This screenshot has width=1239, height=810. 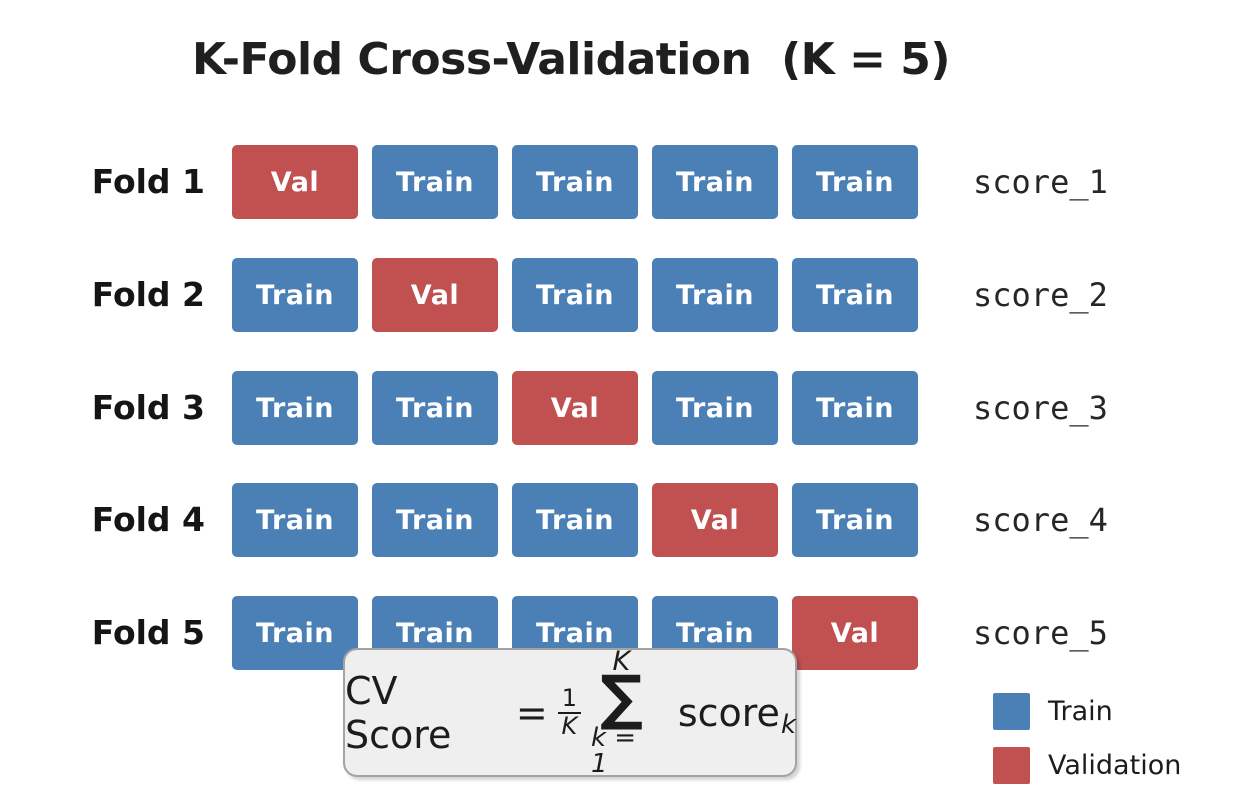 I want to click on cv-score-formula-box: CV Score = 1 K K ∑ k = 1 scorek, so click(x=570, y=712).